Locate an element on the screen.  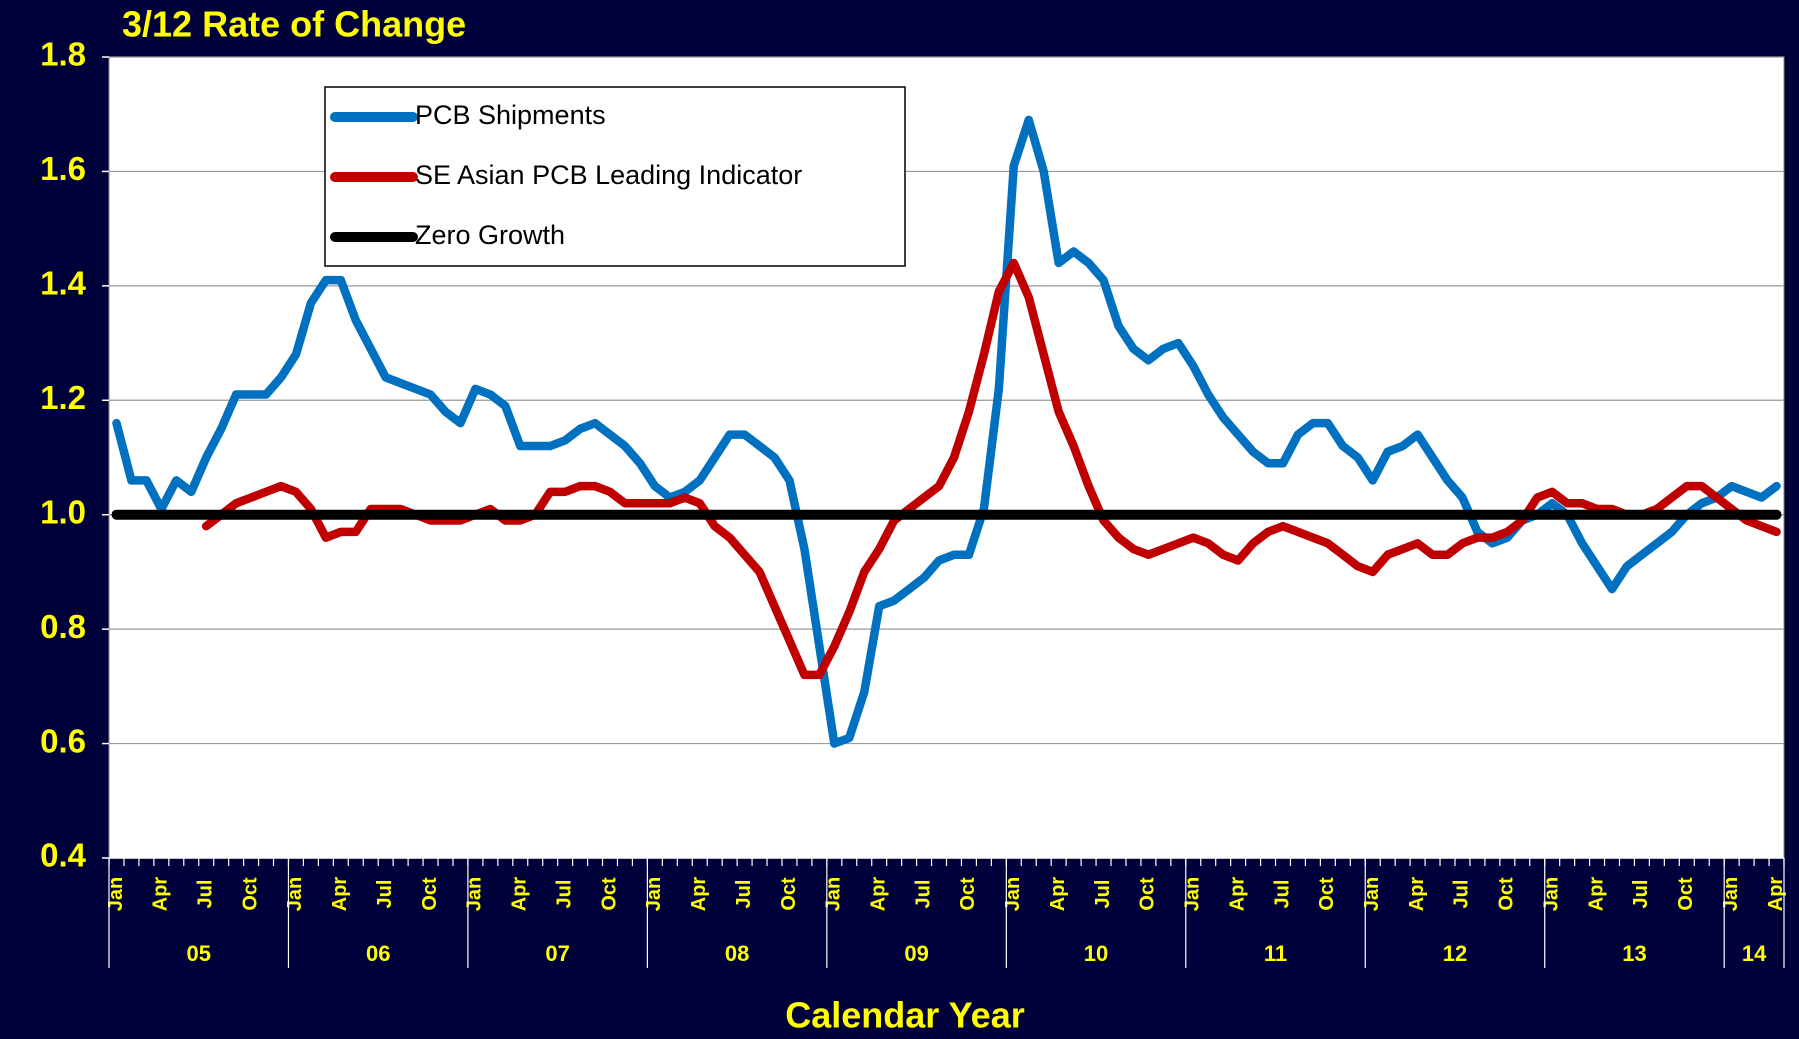
legend-label: SE Asian PCB Leading Indicator is located at coordinates (608, 175).